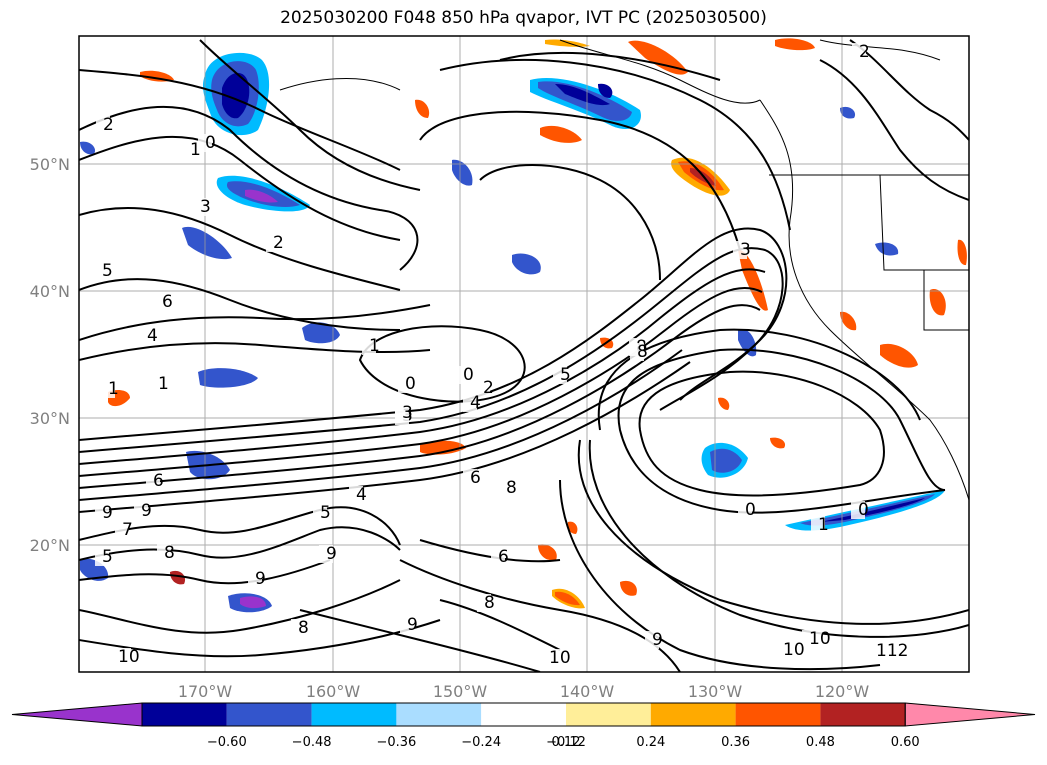 The height and width of the screenshot is (765, 1047). Describe the element at coordinates (842, 691) in the screenshot. I see `lon-label-120w: 120°W` at that location.